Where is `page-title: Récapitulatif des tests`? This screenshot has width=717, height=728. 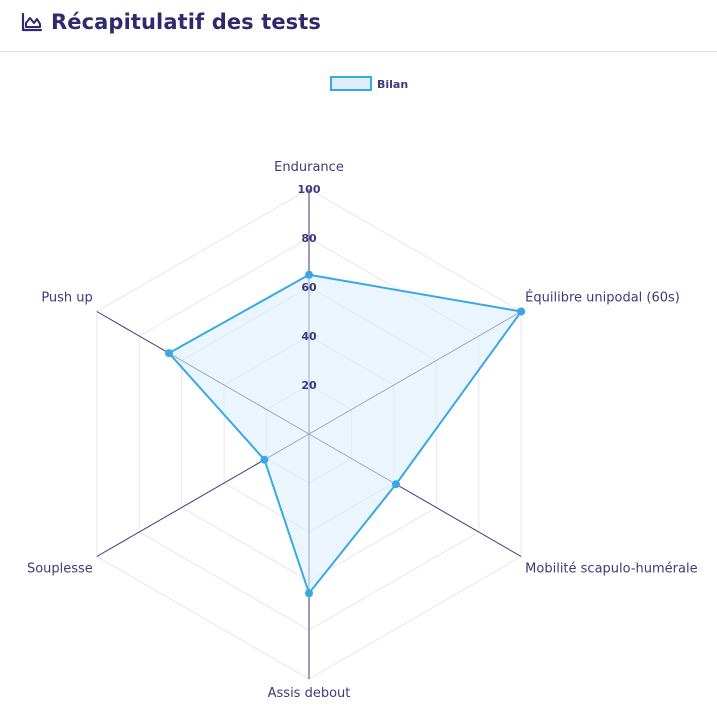
page-title: Récapitulatif des tests is located at coordinates (186, 22).